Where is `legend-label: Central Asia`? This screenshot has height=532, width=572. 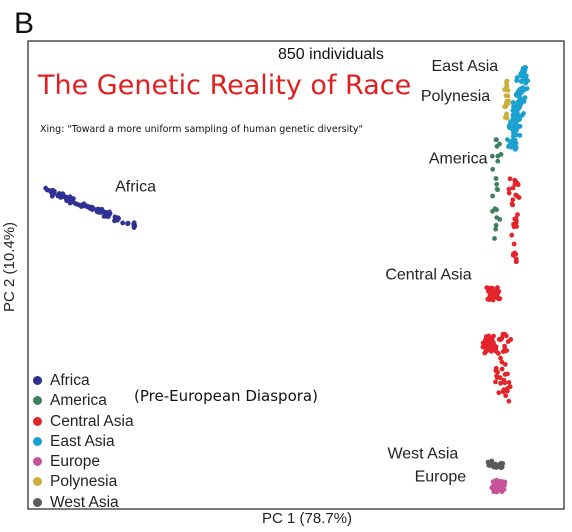
legend-label: Central Asia is located at coordinates (92, 421).